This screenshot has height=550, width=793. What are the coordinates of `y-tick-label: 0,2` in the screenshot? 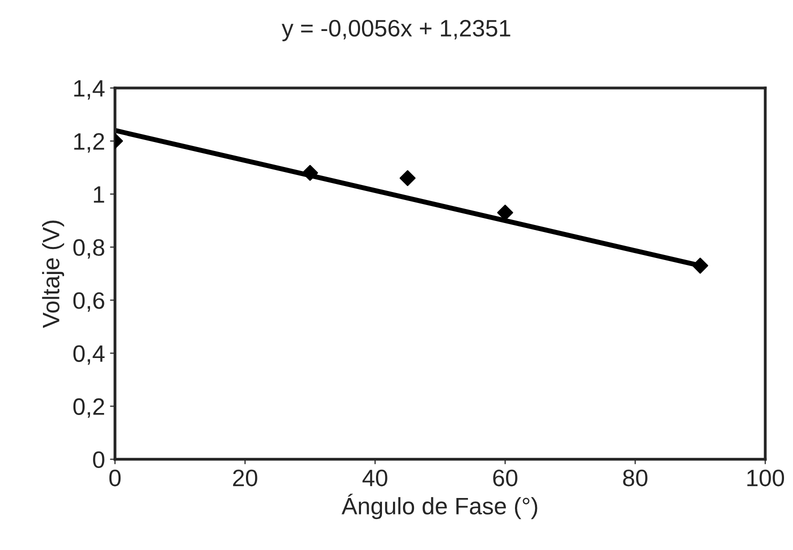 It's located at (88, 408).